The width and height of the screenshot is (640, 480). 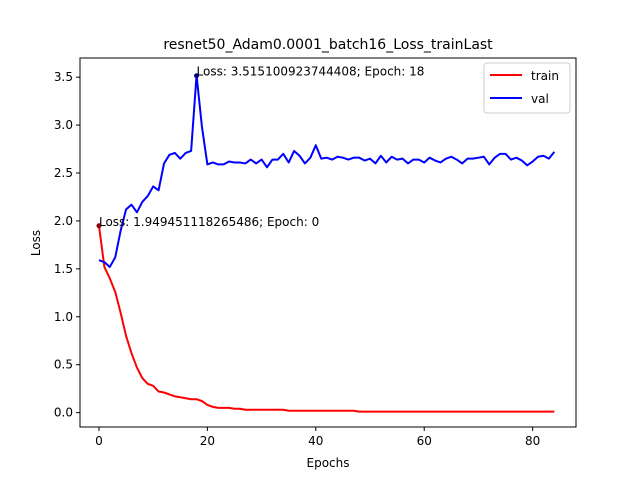 What do you see at coordinates (63, 413) in the screenshot?
I see `y-tick-label: 0.0` at bounding box center [63, 413].